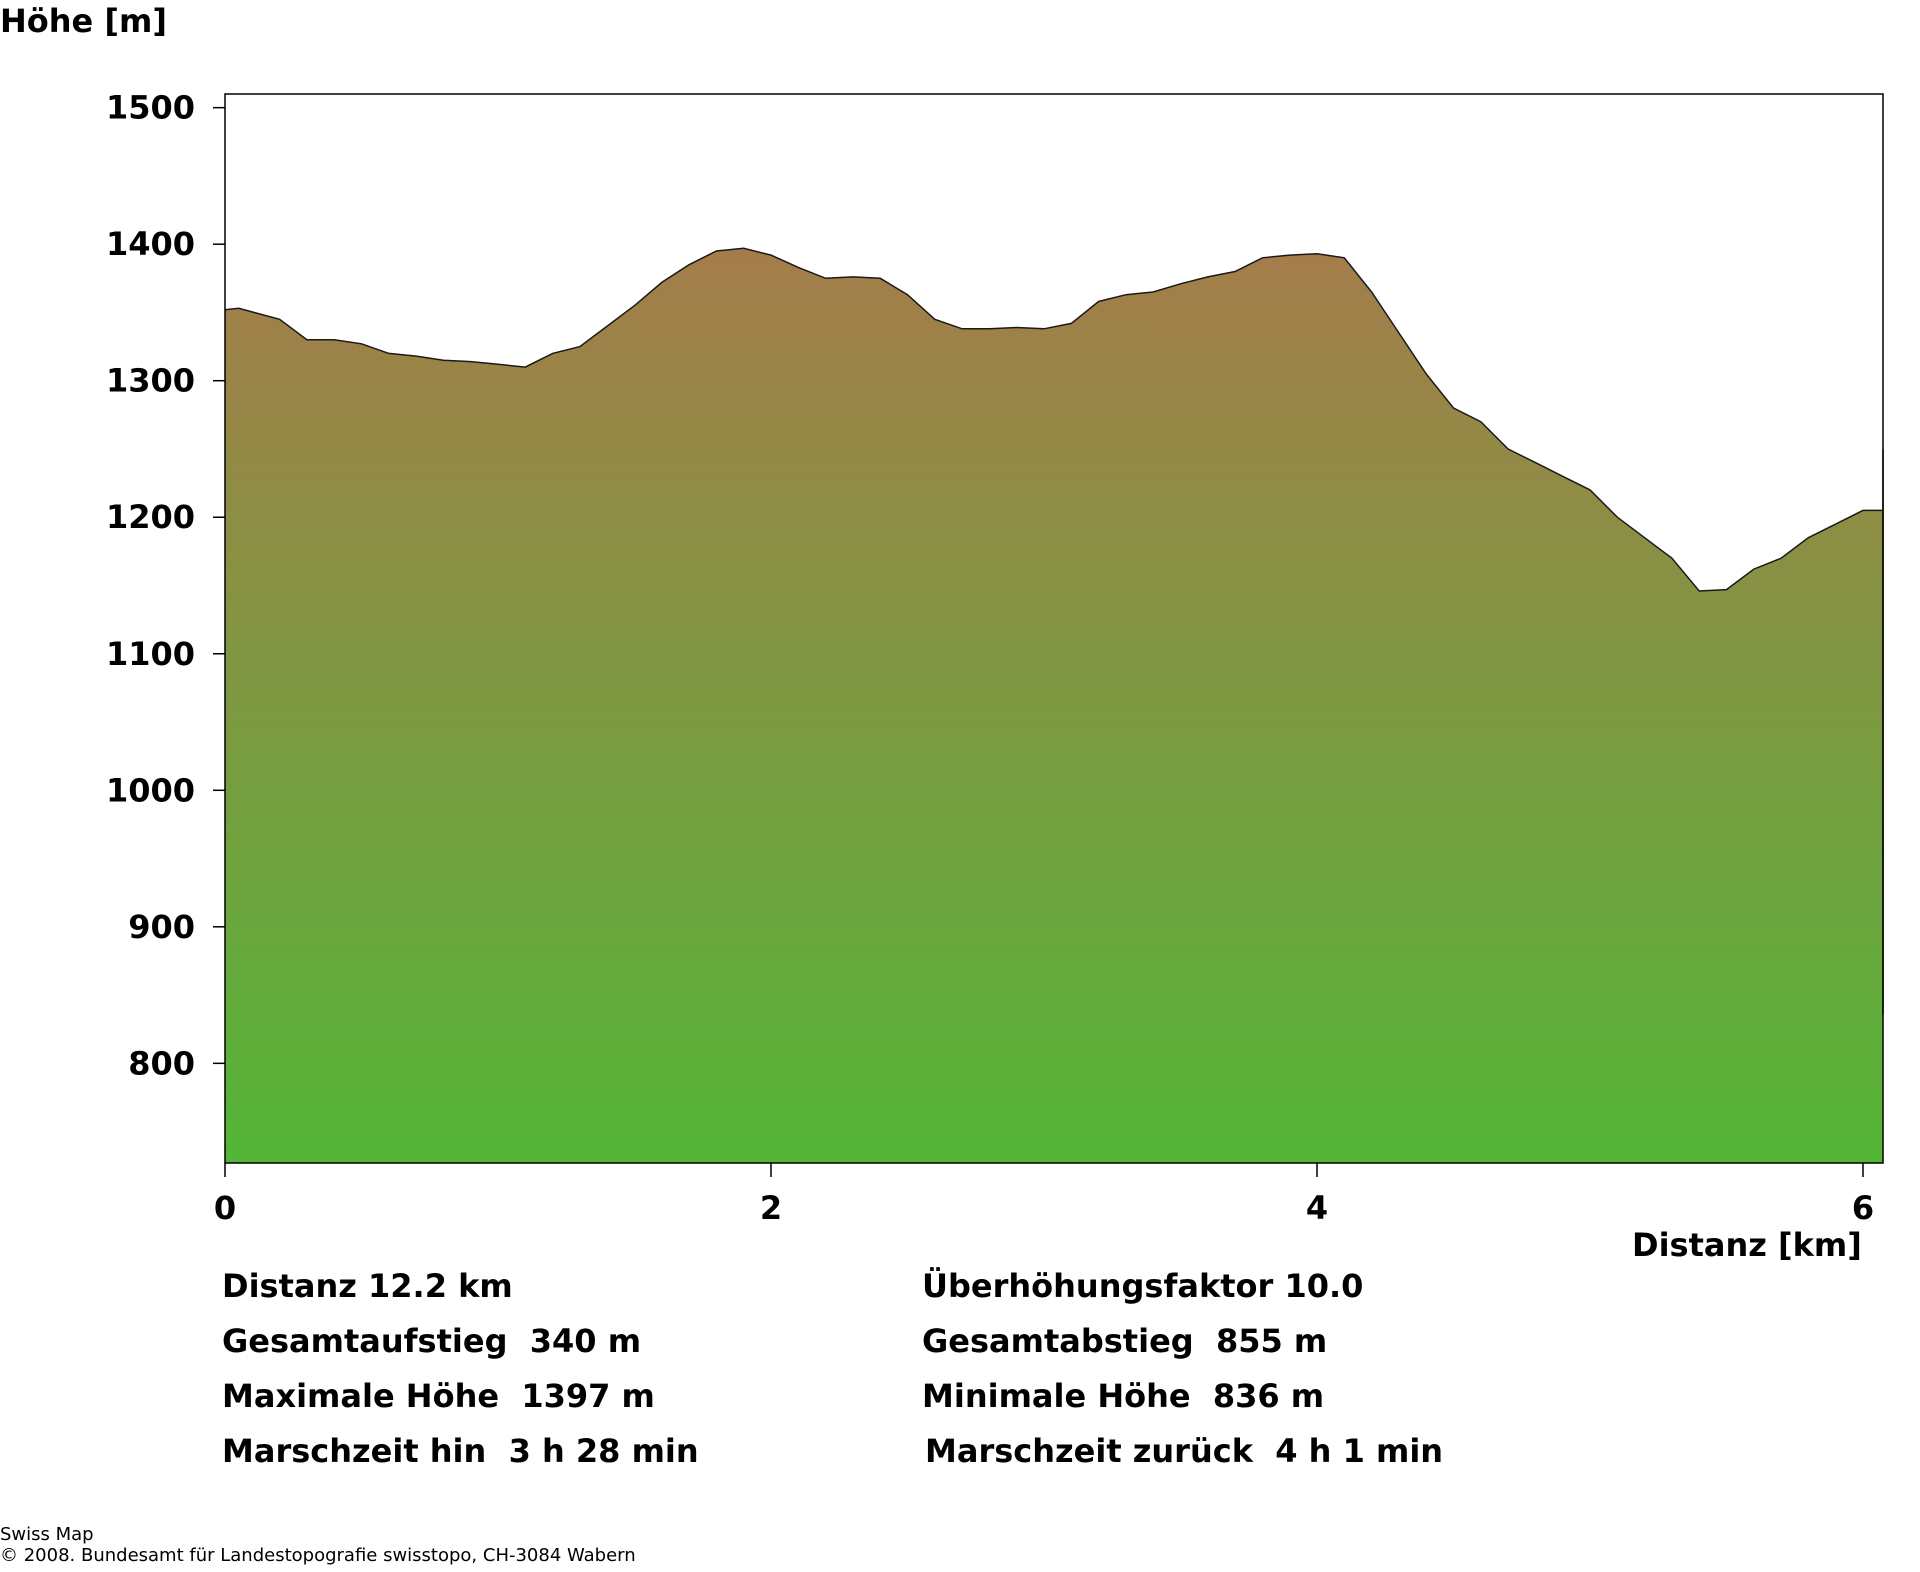  Describe the element at coordinates (161, 927) in the screenshot. I see `y-tick-label: 900` at that location.